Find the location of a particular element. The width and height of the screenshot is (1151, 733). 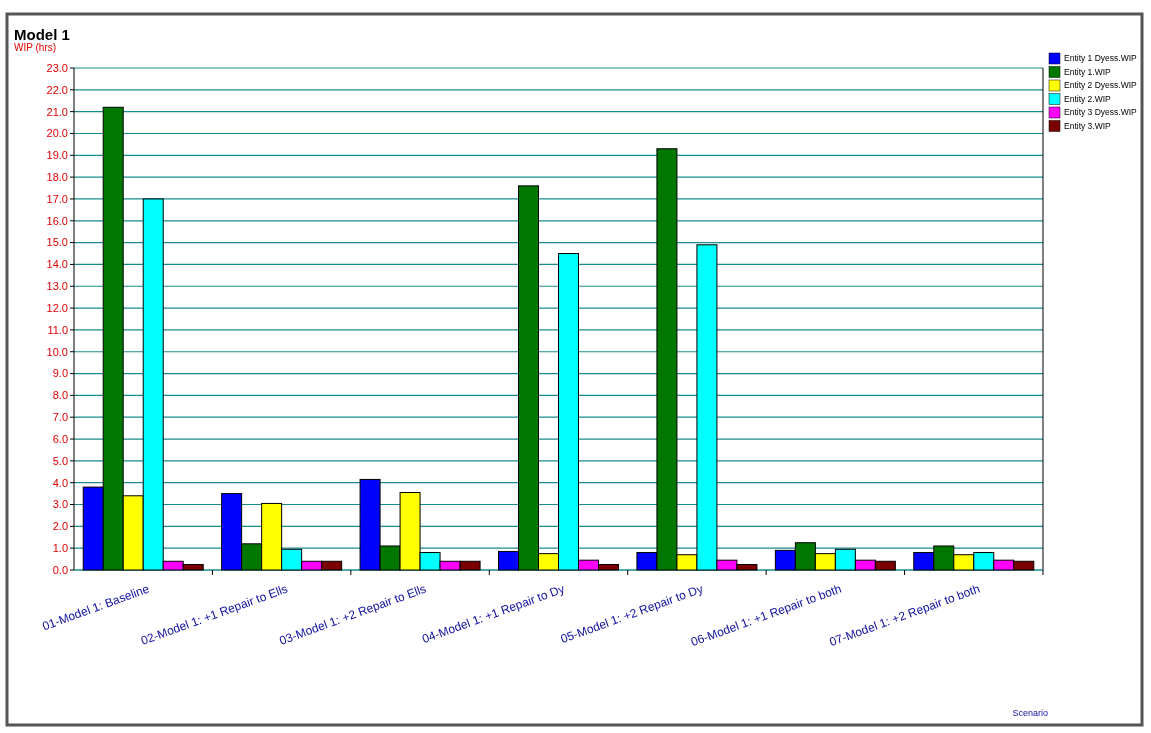

y-tick-label: 13.0 is located at coordinates (57, 286).